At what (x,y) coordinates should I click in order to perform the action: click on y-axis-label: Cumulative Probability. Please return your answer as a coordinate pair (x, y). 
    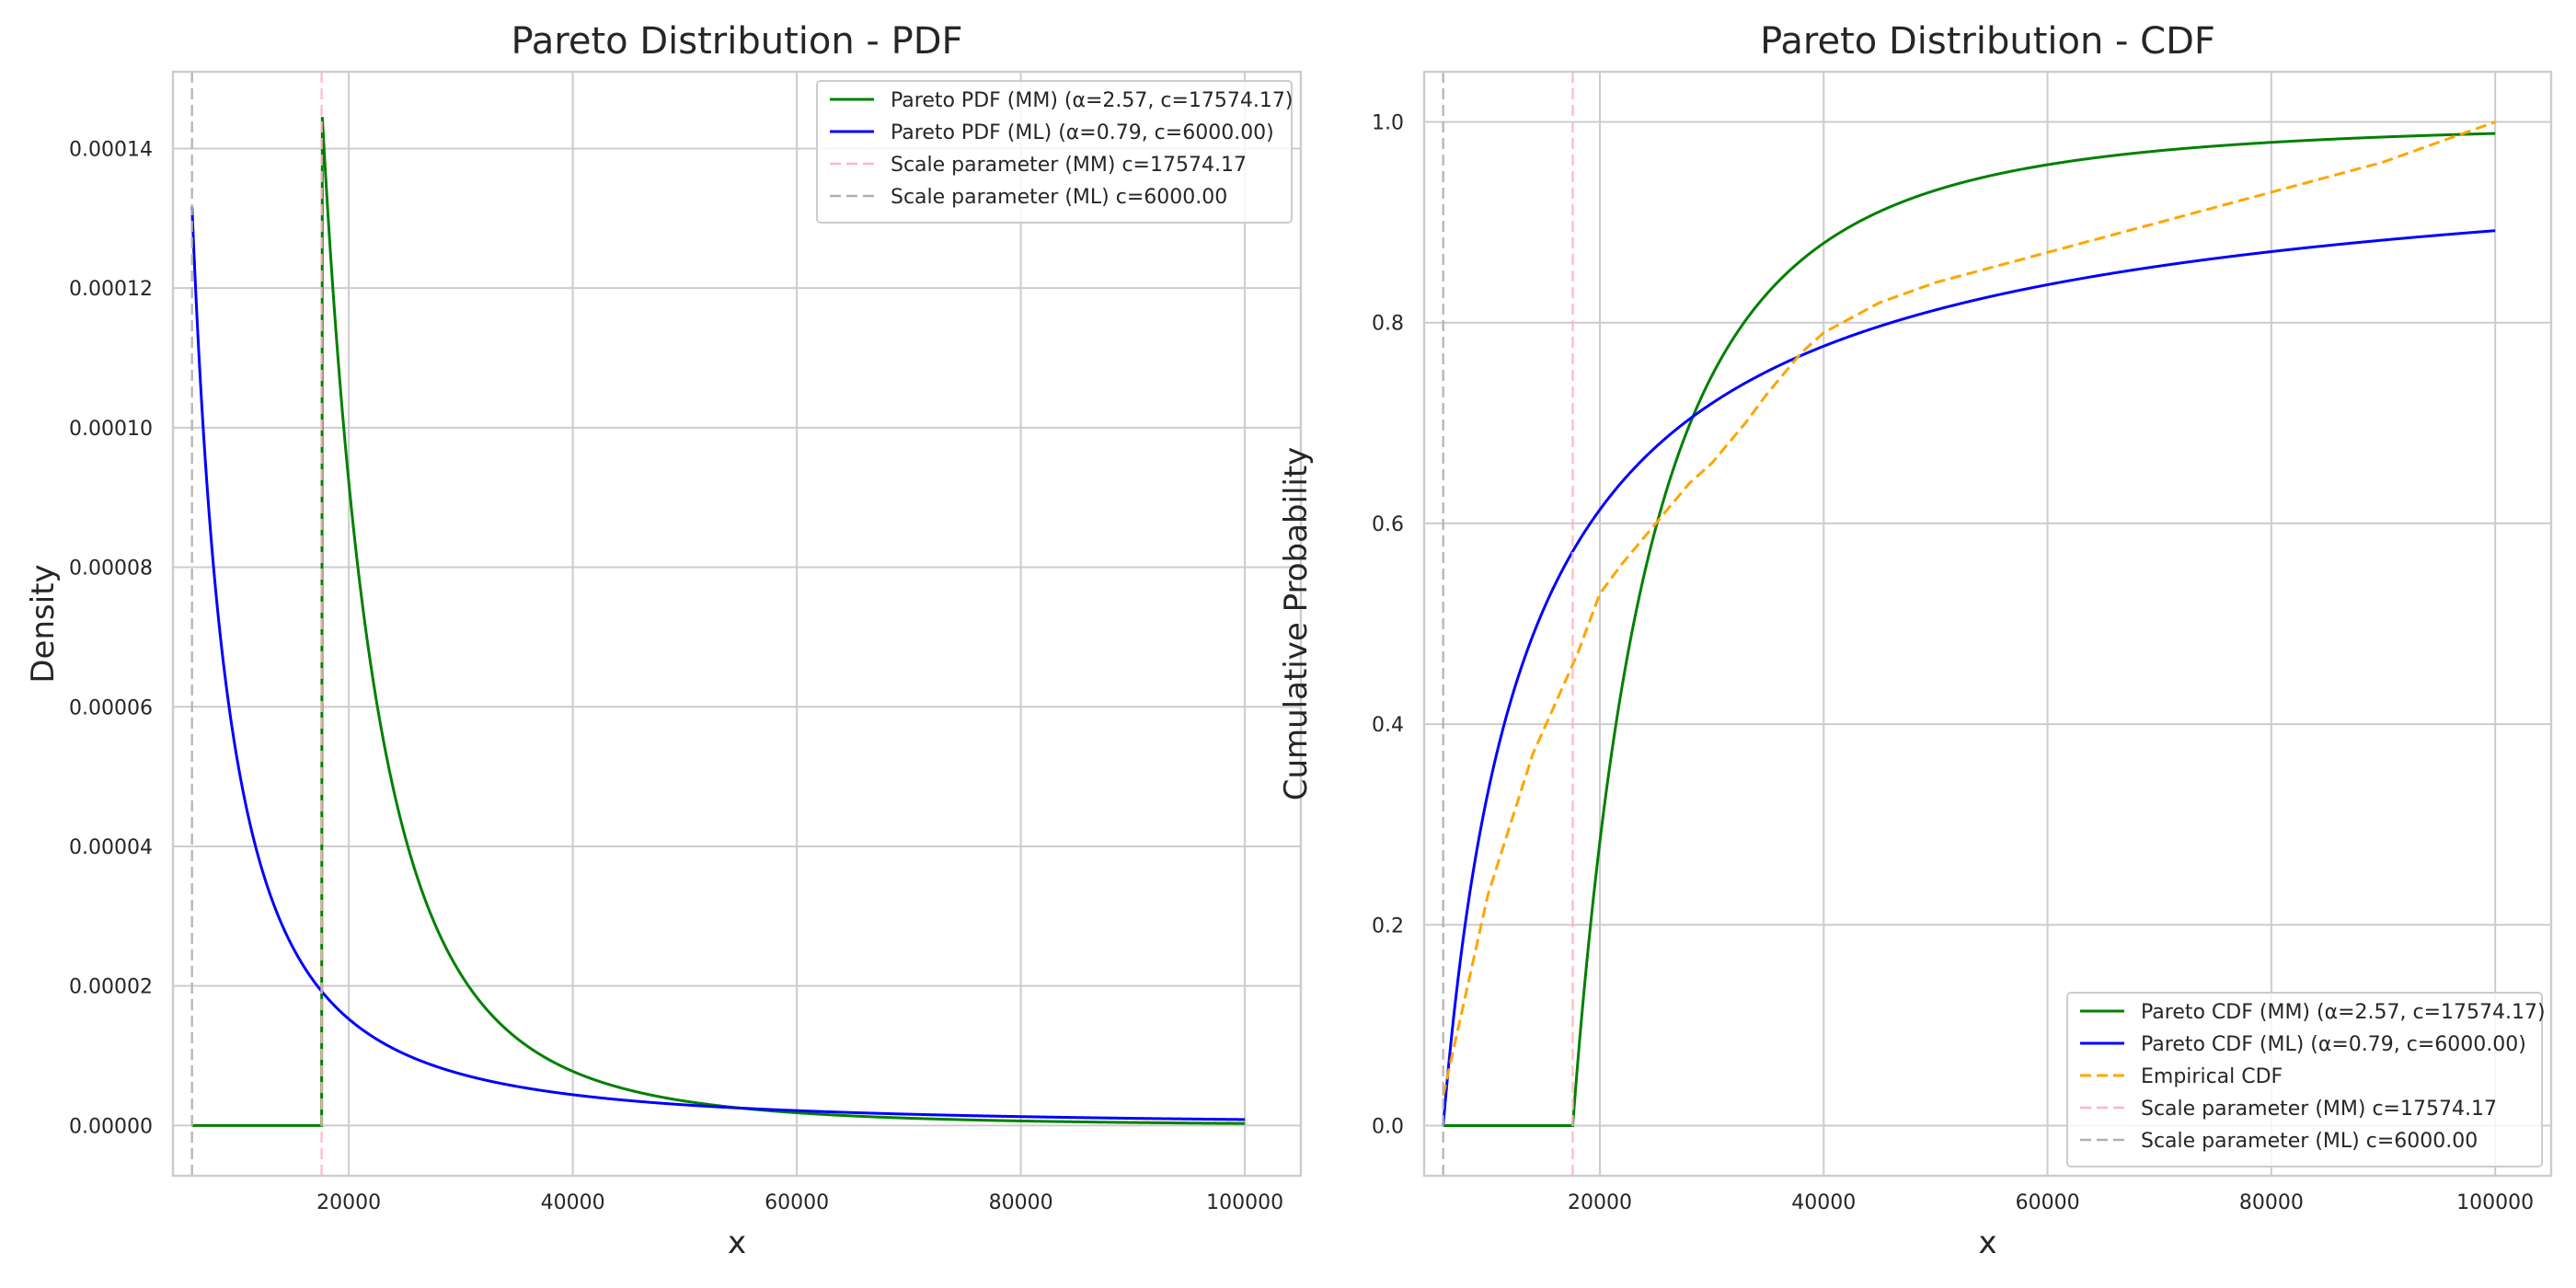
    Looking at the image, I should click on (1296, 624).